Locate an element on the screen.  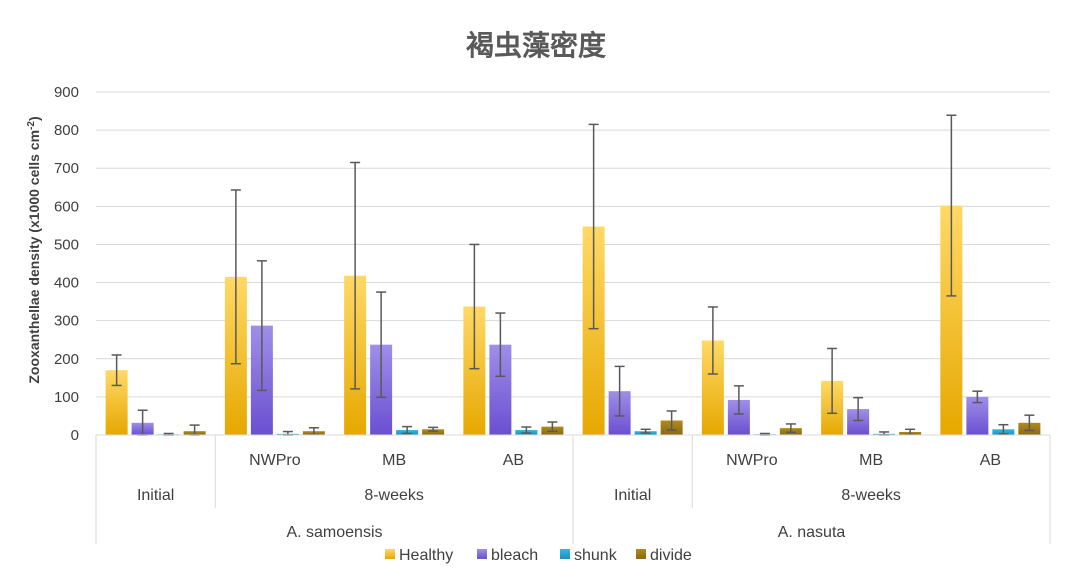
legend-item-shunk: shunk is located at coordinates (589, 555).